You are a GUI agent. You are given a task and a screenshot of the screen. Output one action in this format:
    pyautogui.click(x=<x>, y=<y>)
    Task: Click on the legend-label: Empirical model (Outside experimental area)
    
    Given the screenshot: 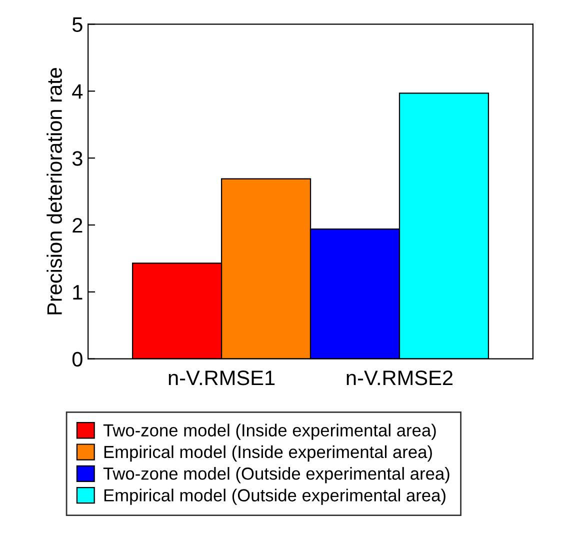 What is the action you would take?
    pyautogui.click(x=275, y=496)
    